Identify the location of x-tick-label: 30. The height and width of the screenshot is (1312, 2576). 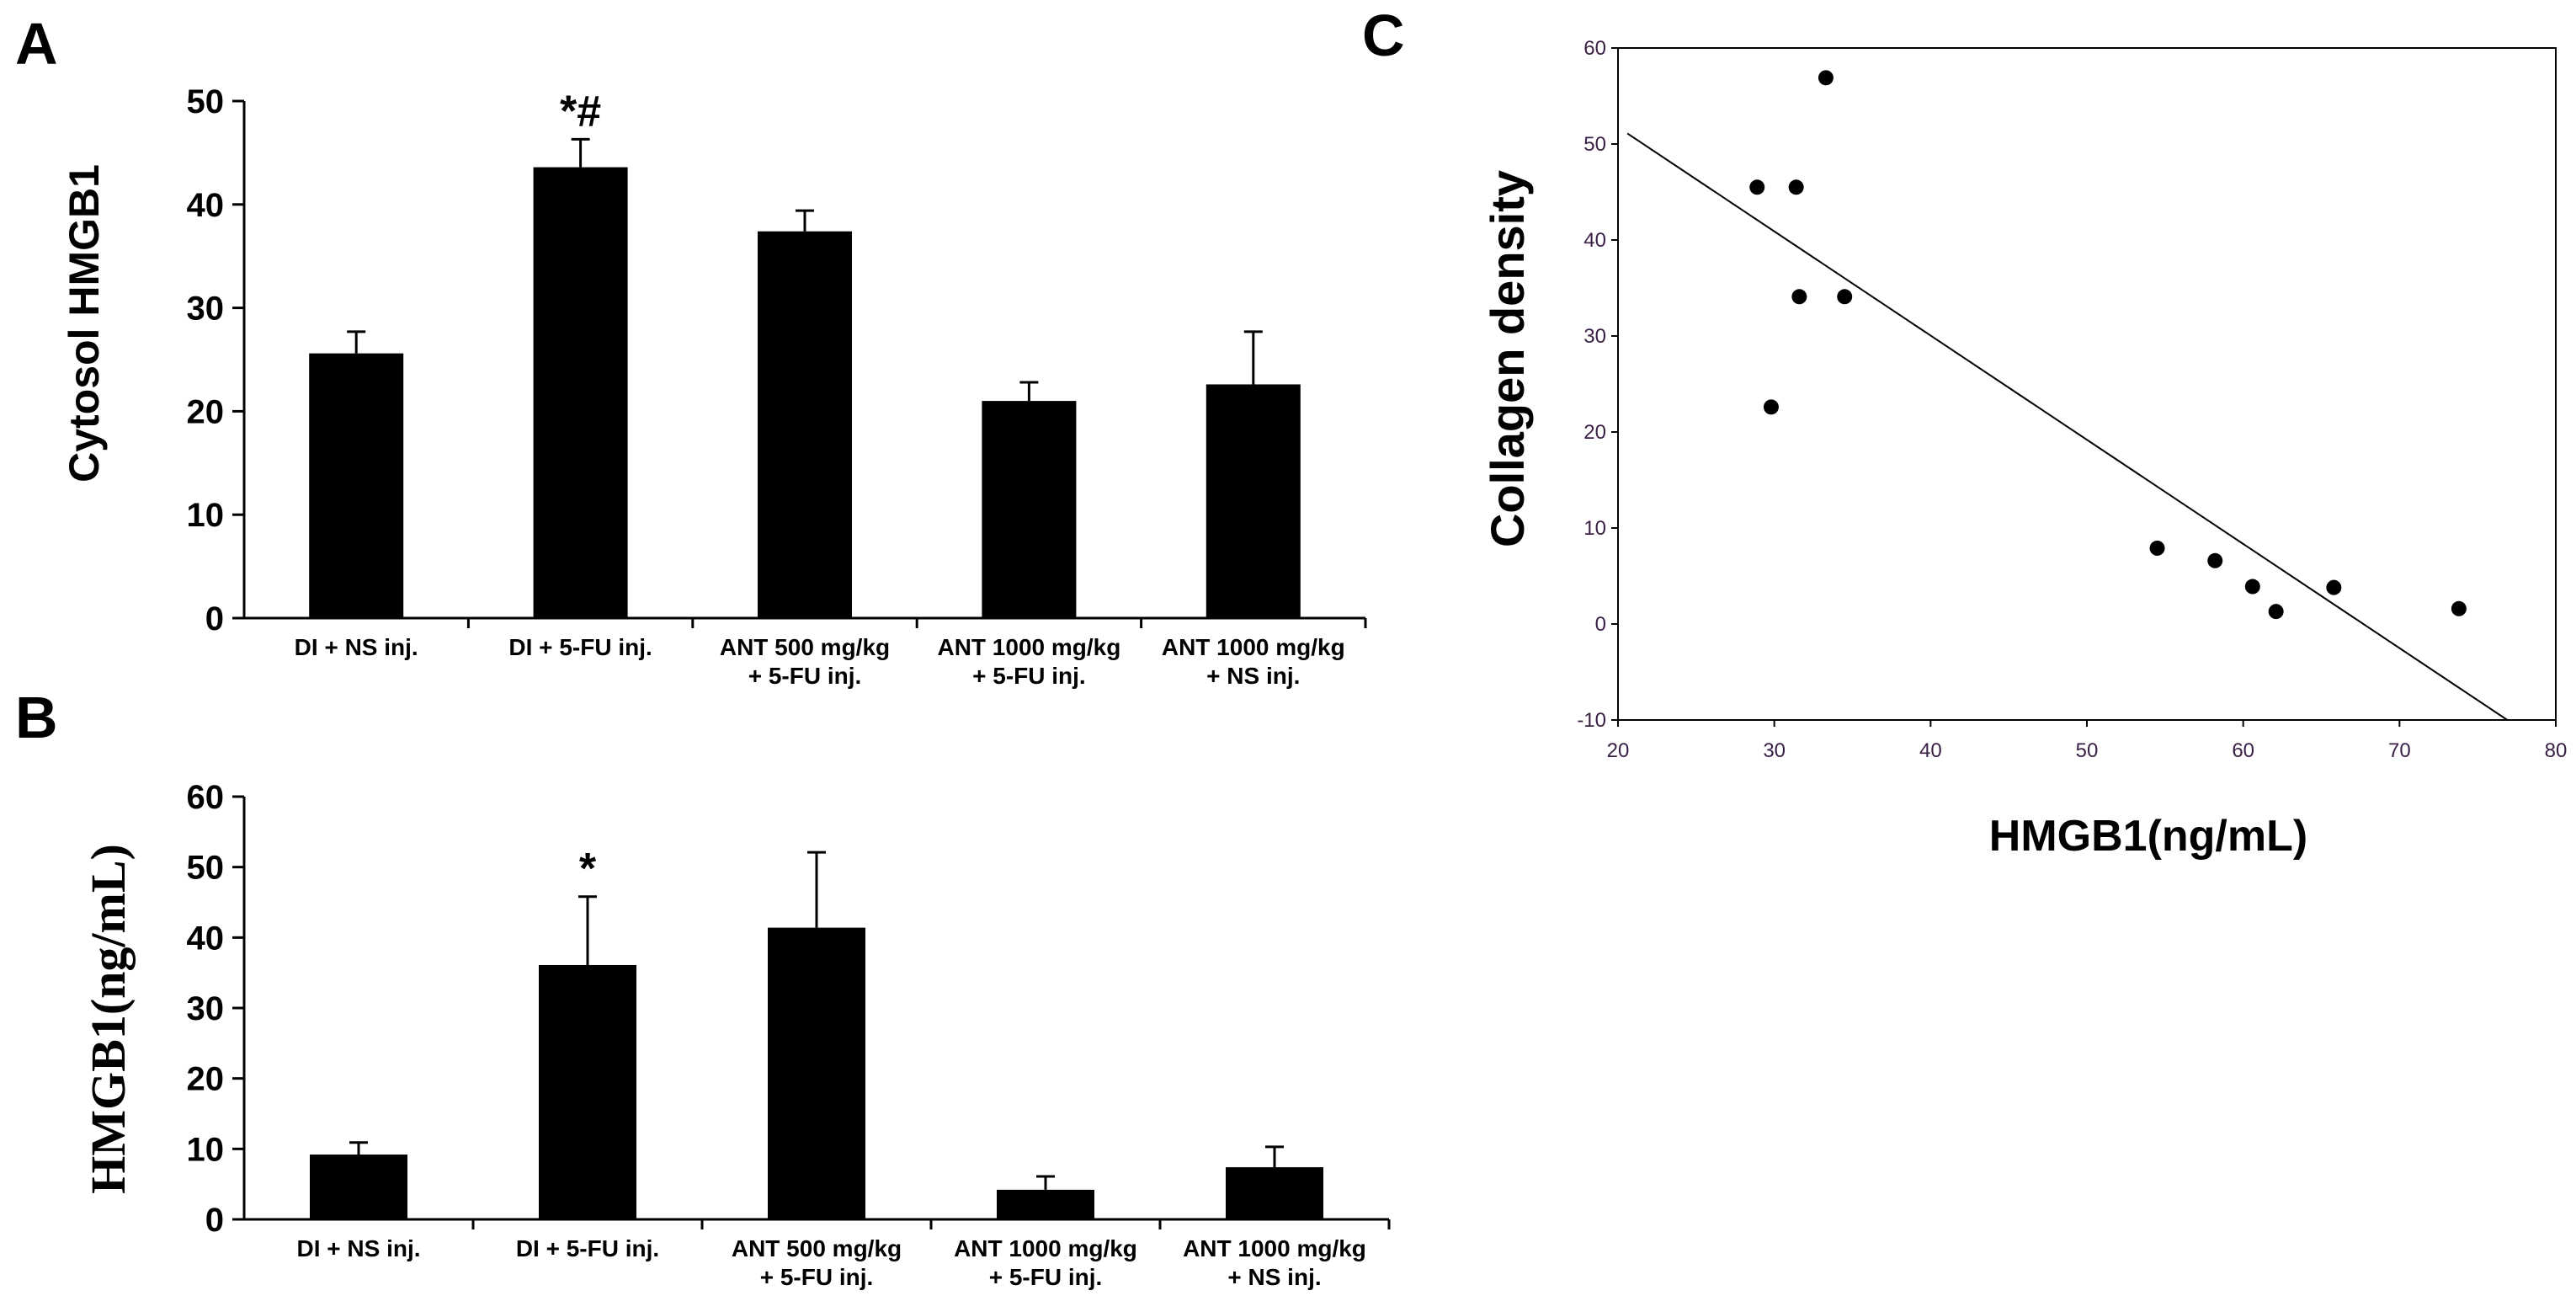
(1775, 750).